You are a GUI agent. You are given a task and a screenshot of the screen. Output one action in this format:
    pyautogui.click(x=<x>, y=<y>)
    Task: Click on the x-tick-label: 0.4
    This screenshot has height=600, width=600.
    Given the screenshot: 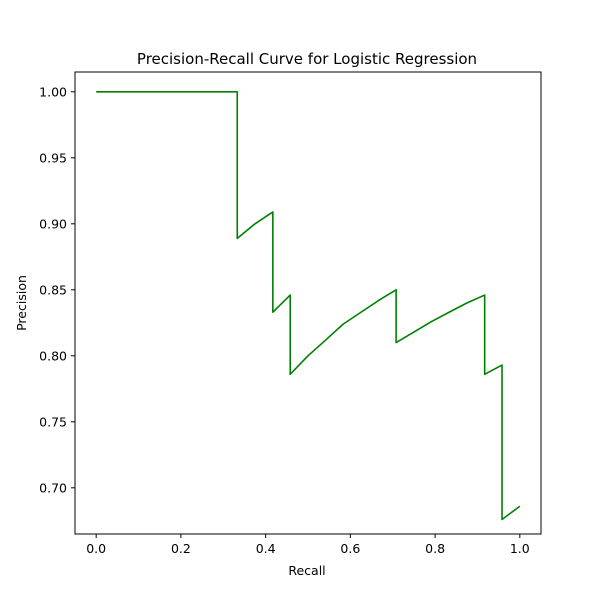 What is the action you would take?
    pyautogui.click(x=266, y=548)
    